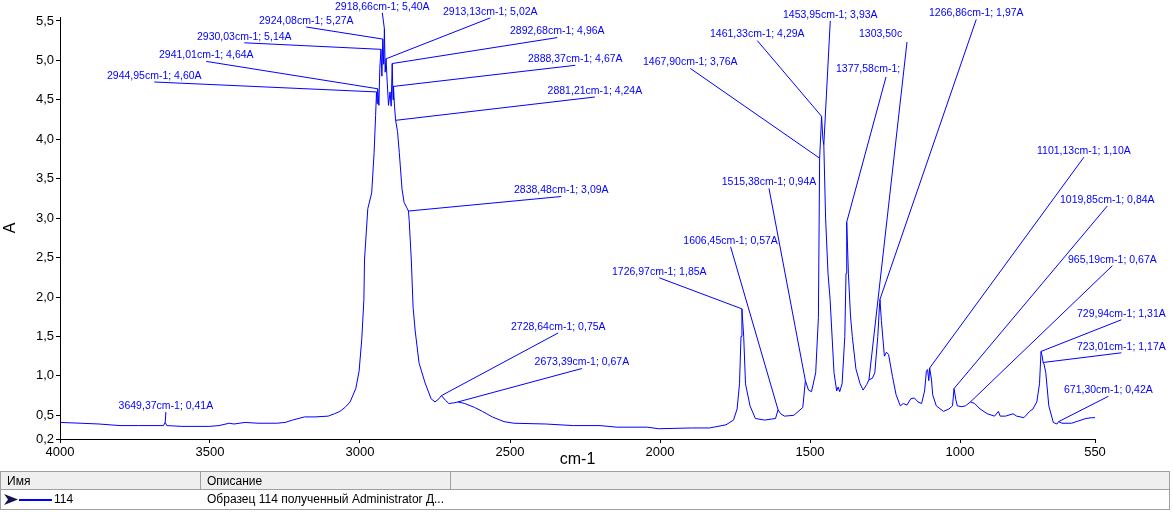 This screenshot has width=1173, height=512. Describe the element at coordinates (1095, 452) in the screenshot. I see `x-tick-label: 550` at that location.